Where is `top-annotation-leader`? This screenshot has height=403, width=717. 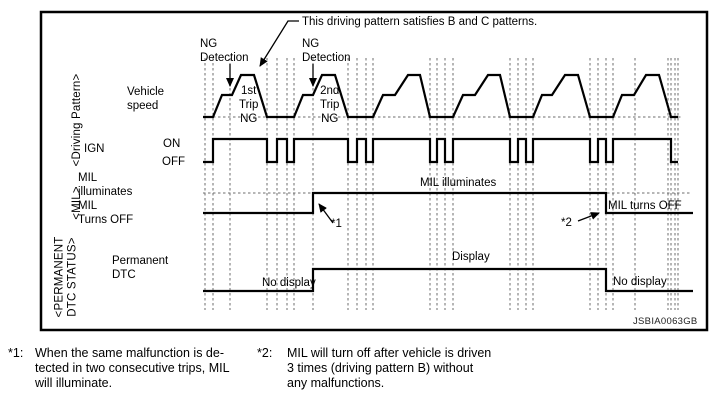
top-annotation-leader is located at coordinates (279, 43).